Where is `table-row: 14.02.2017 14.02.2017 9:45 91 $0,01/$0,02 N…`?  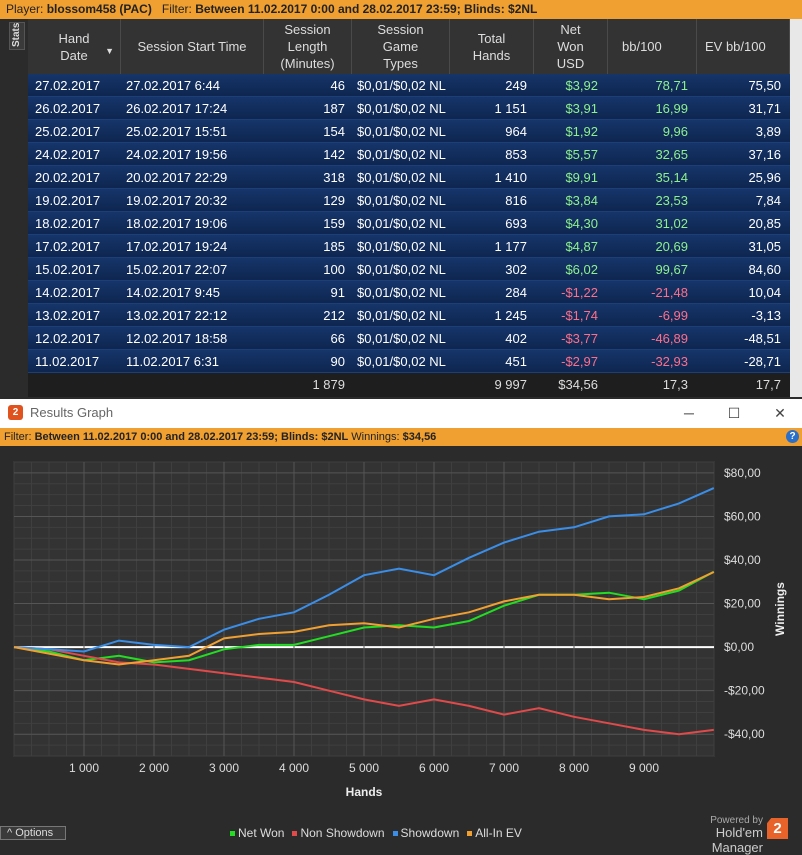 table-row: 14.02.2017 14.02.2017 9:45 91 $0,01/$0,02 N… is located at coordinates (409, 292).